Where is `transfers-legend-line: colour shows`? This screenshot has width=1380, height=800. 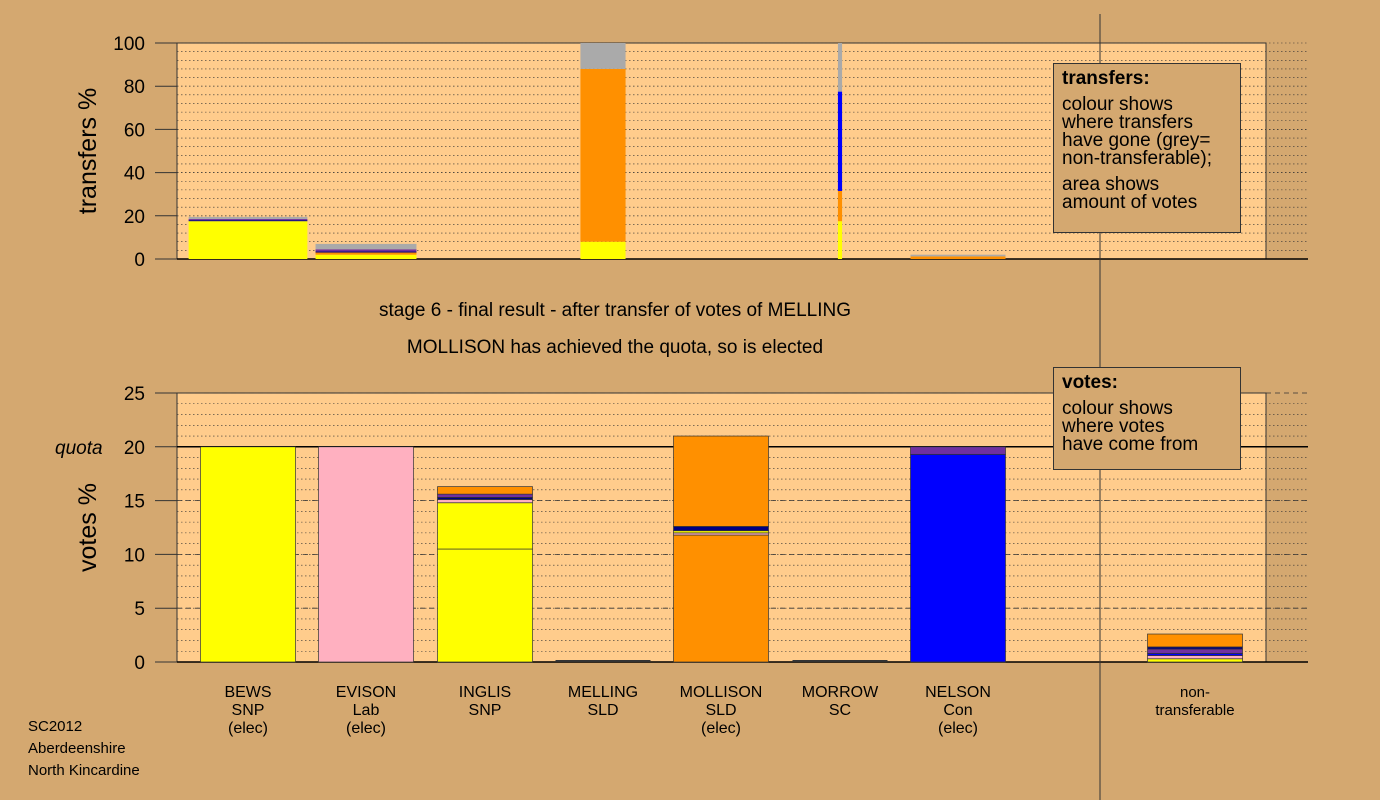
transfers-legend-line: colour shows is located at coordinates (1117, 104).